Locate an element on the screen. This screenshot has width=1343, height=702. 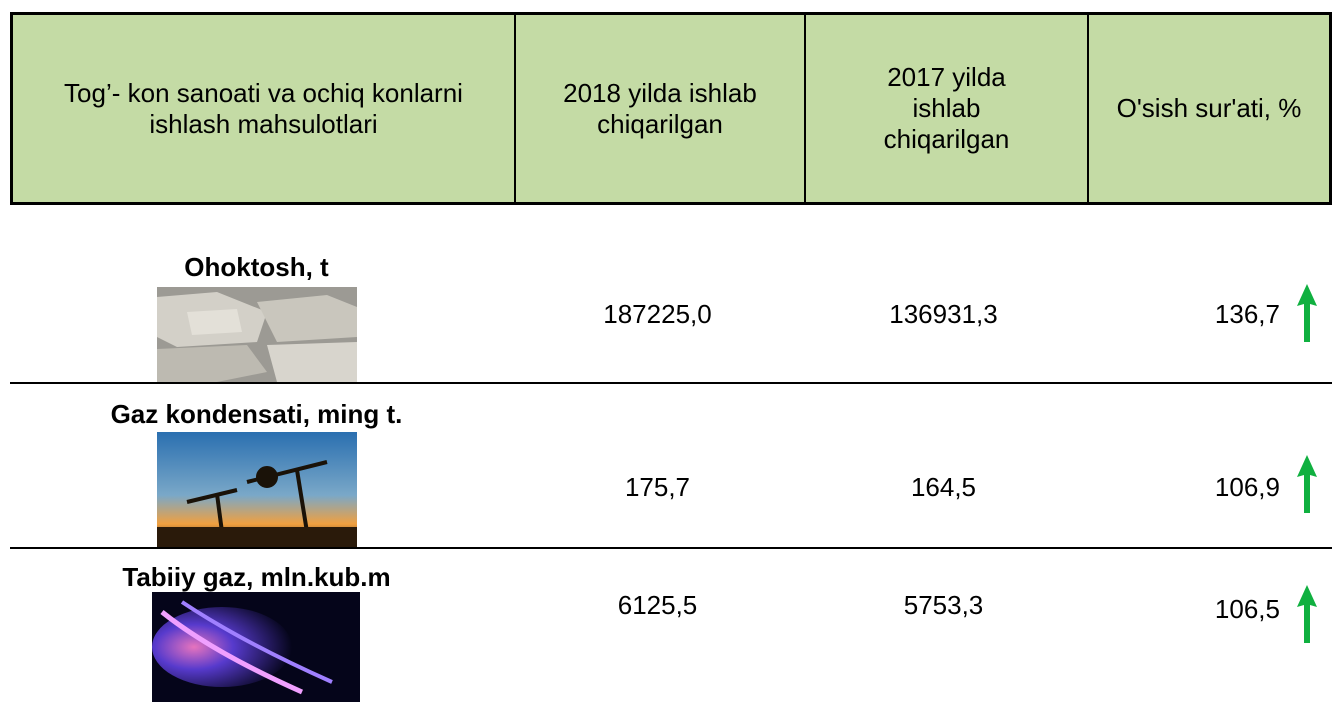
value-2017: 5753,3 is located at coordinates (943, 605).